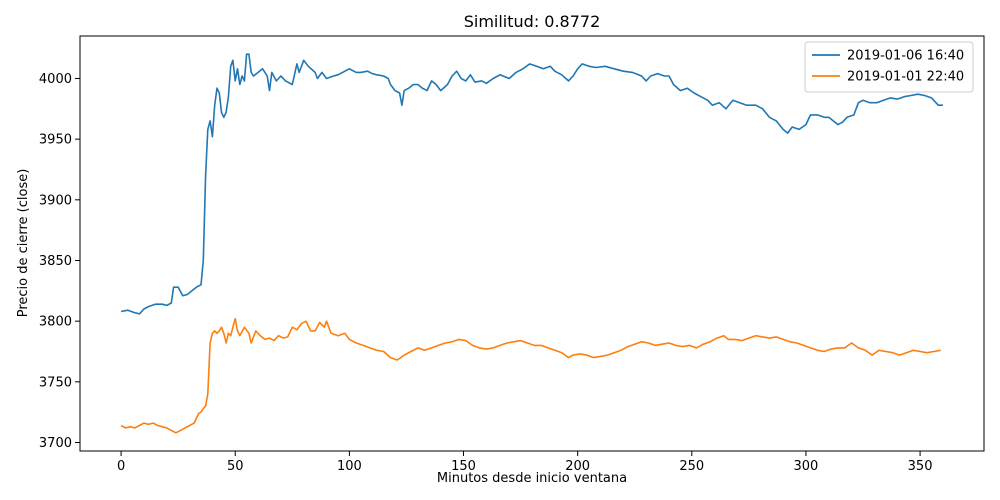 The width and height of the screenshot is (1000, 500). Describe the element at coordinates (55, 79) in the screenshot. I see `y-tick-label: 4000` at that location.